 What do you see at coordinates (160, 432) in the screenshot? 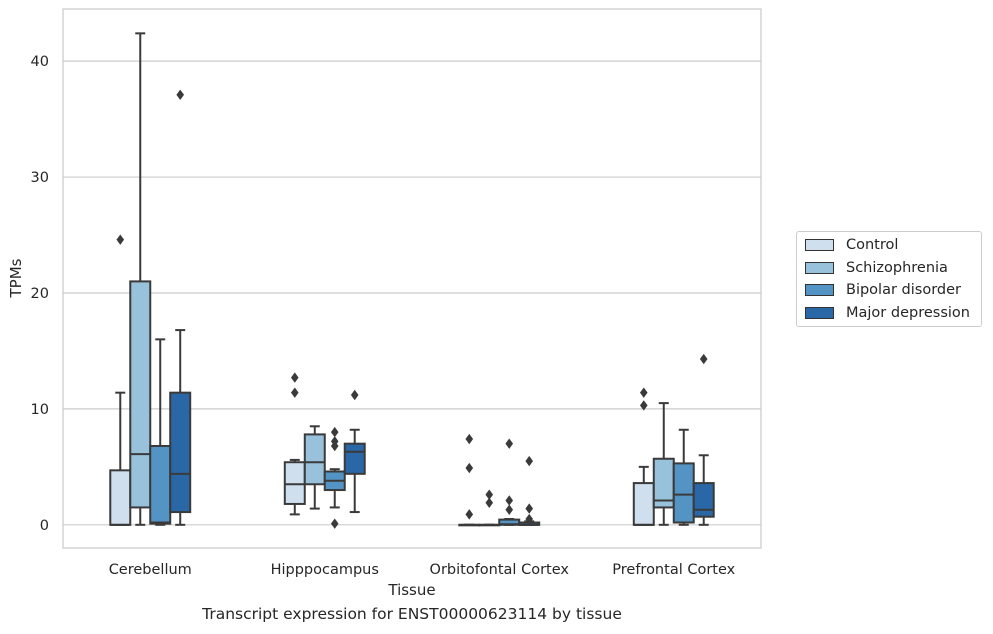
I see `box-cerebellum-bipolar-disorder` at bounding box center [160, 432].